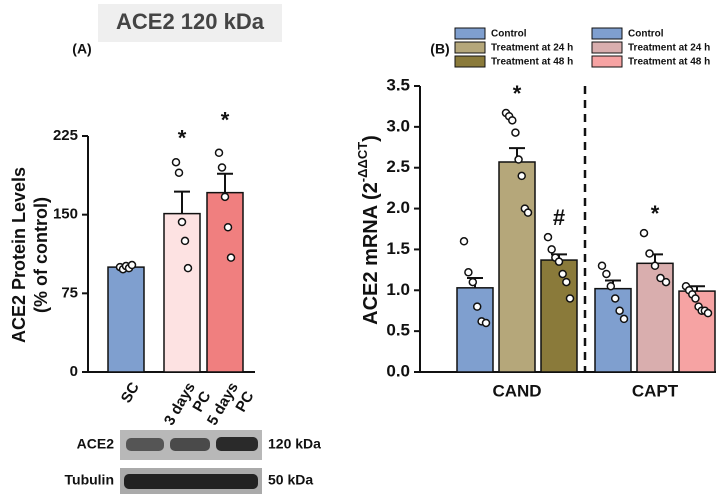 The height and width of the screenshot is (494, 720). I want to click on blot-images, so click(191, 462).